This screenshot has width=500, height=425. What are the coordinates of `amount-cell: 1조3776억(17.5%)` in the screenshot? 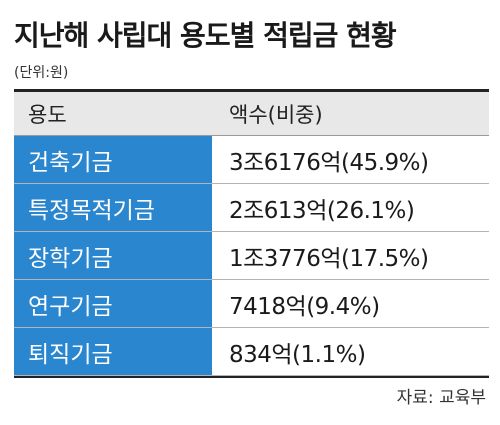 It's located at (329, 258).